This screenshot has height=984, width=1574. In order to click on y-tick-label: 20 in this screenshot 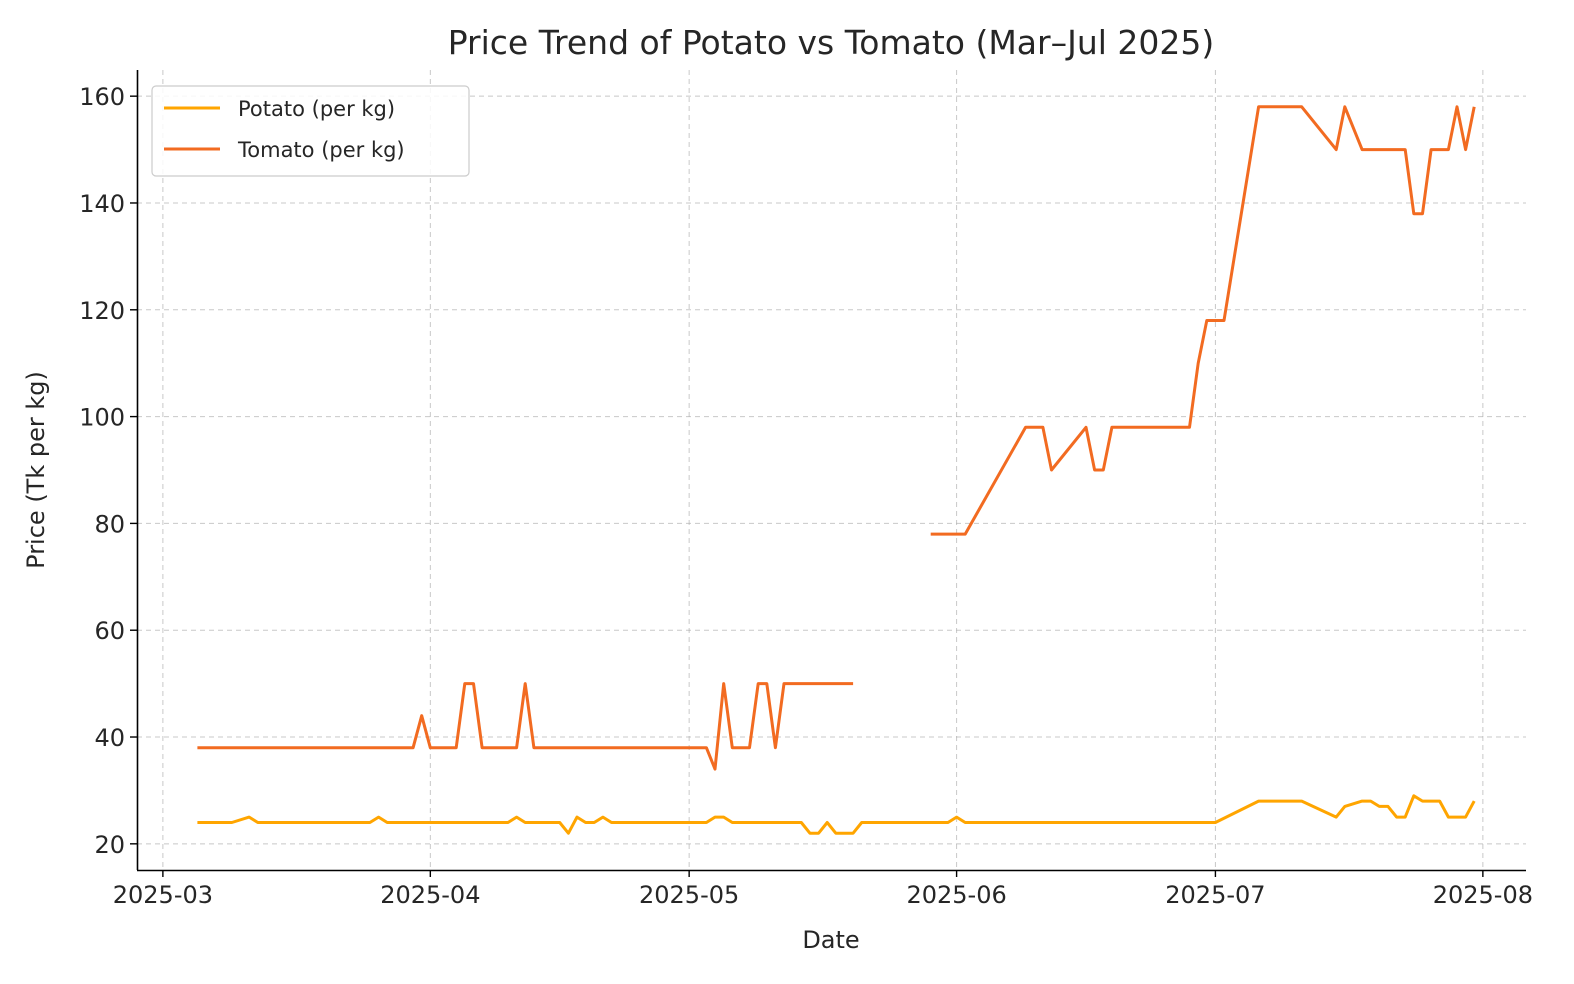, I will do `click(109, 845)`.